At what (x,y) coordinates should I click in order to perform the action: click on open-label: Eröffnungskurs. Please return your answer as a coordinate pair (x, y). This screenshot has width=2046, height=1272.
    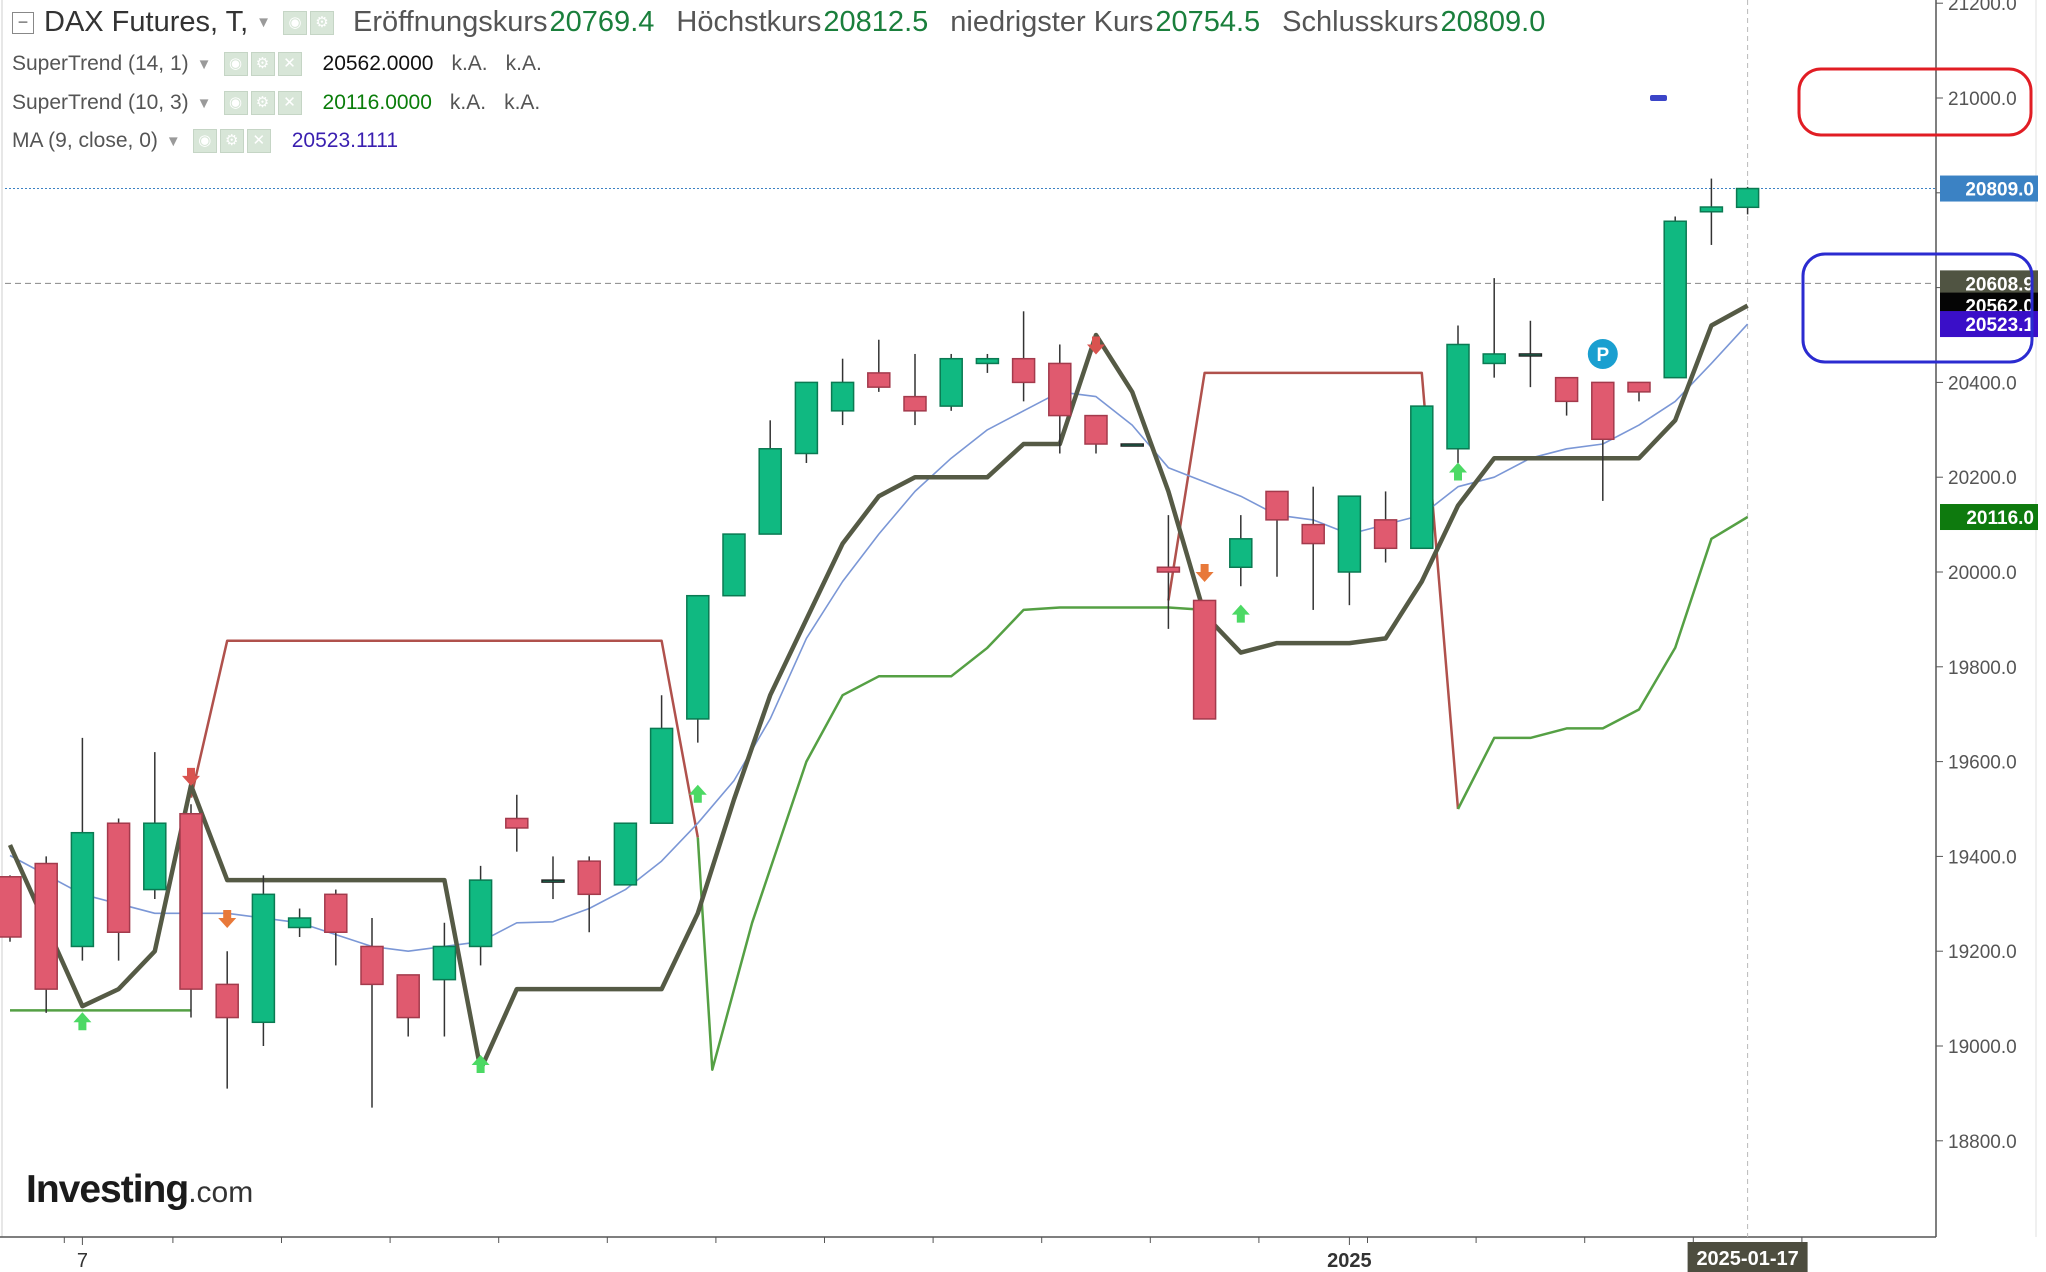
    Looking at the image, I should click on (450, 22).